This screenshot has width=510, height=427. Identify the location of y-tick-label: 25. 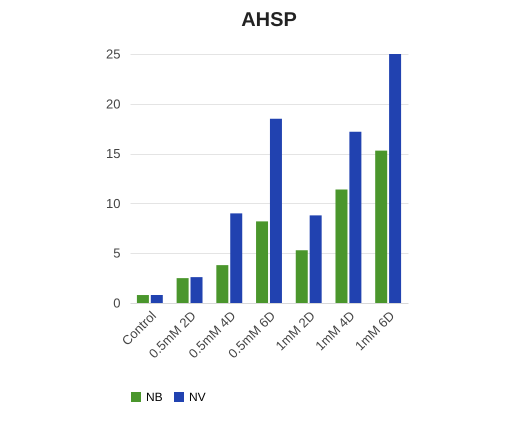
(113, 54).